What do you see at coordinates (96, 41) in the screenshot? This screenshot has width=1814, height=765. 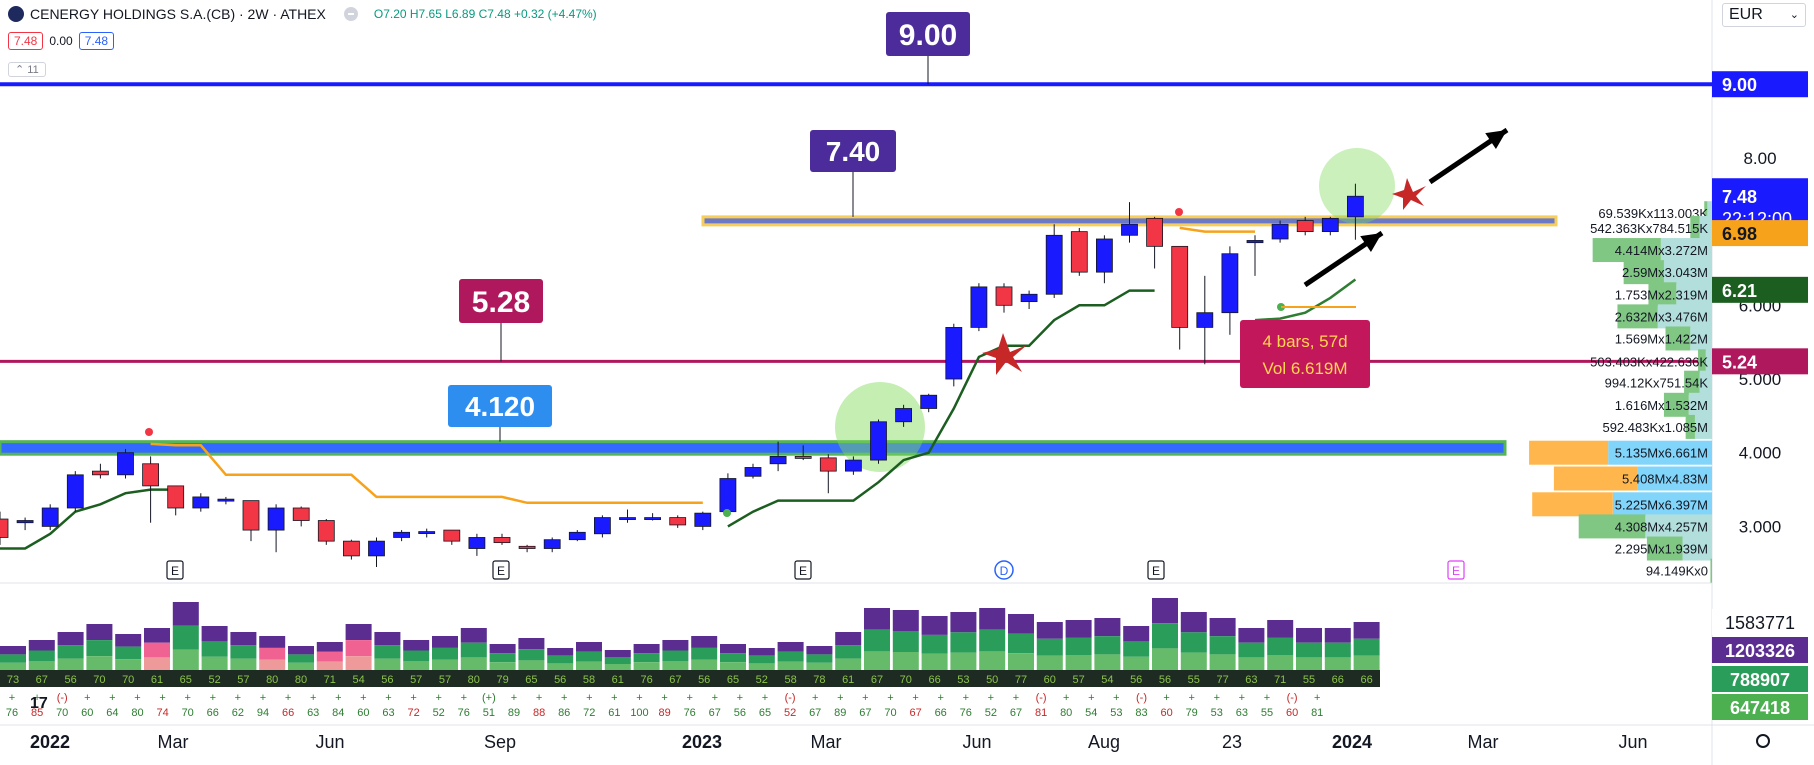 I see `buy-price: 7.48` at bounding box center [96, 41].